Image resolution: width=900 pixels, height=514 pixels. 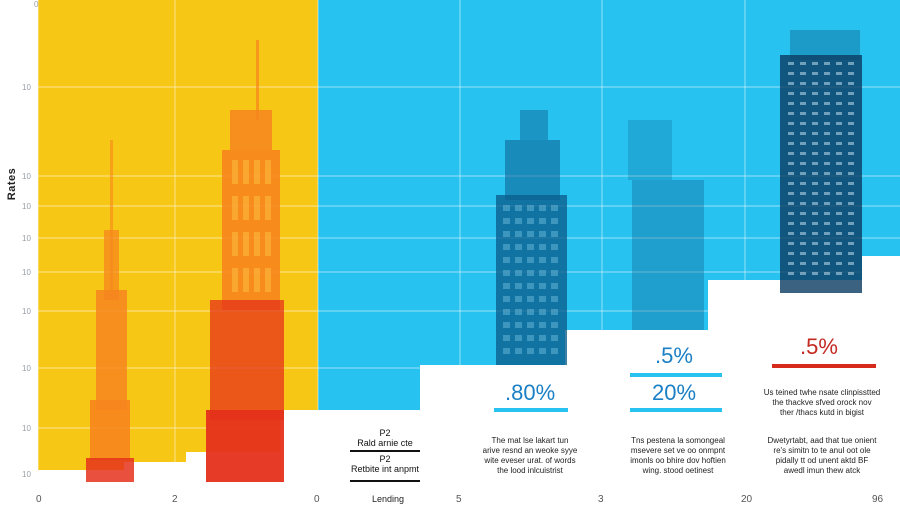 I want to click on x-tick-label: 0, so click(x=39, y=499).